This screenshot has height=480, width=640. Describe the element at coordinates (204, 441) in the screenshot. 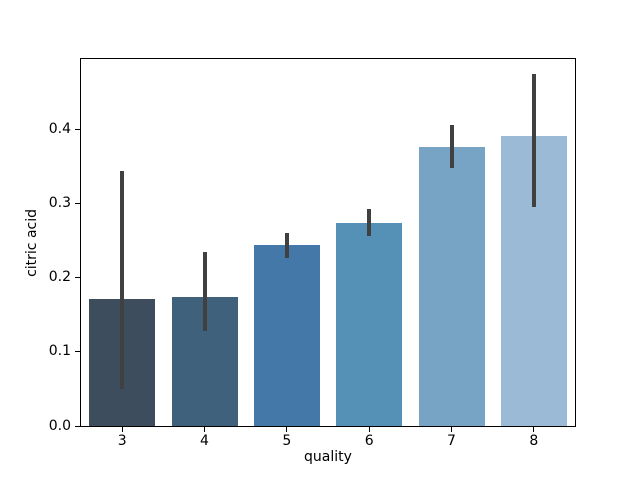

I see `x-tick-label: 4` at that location.